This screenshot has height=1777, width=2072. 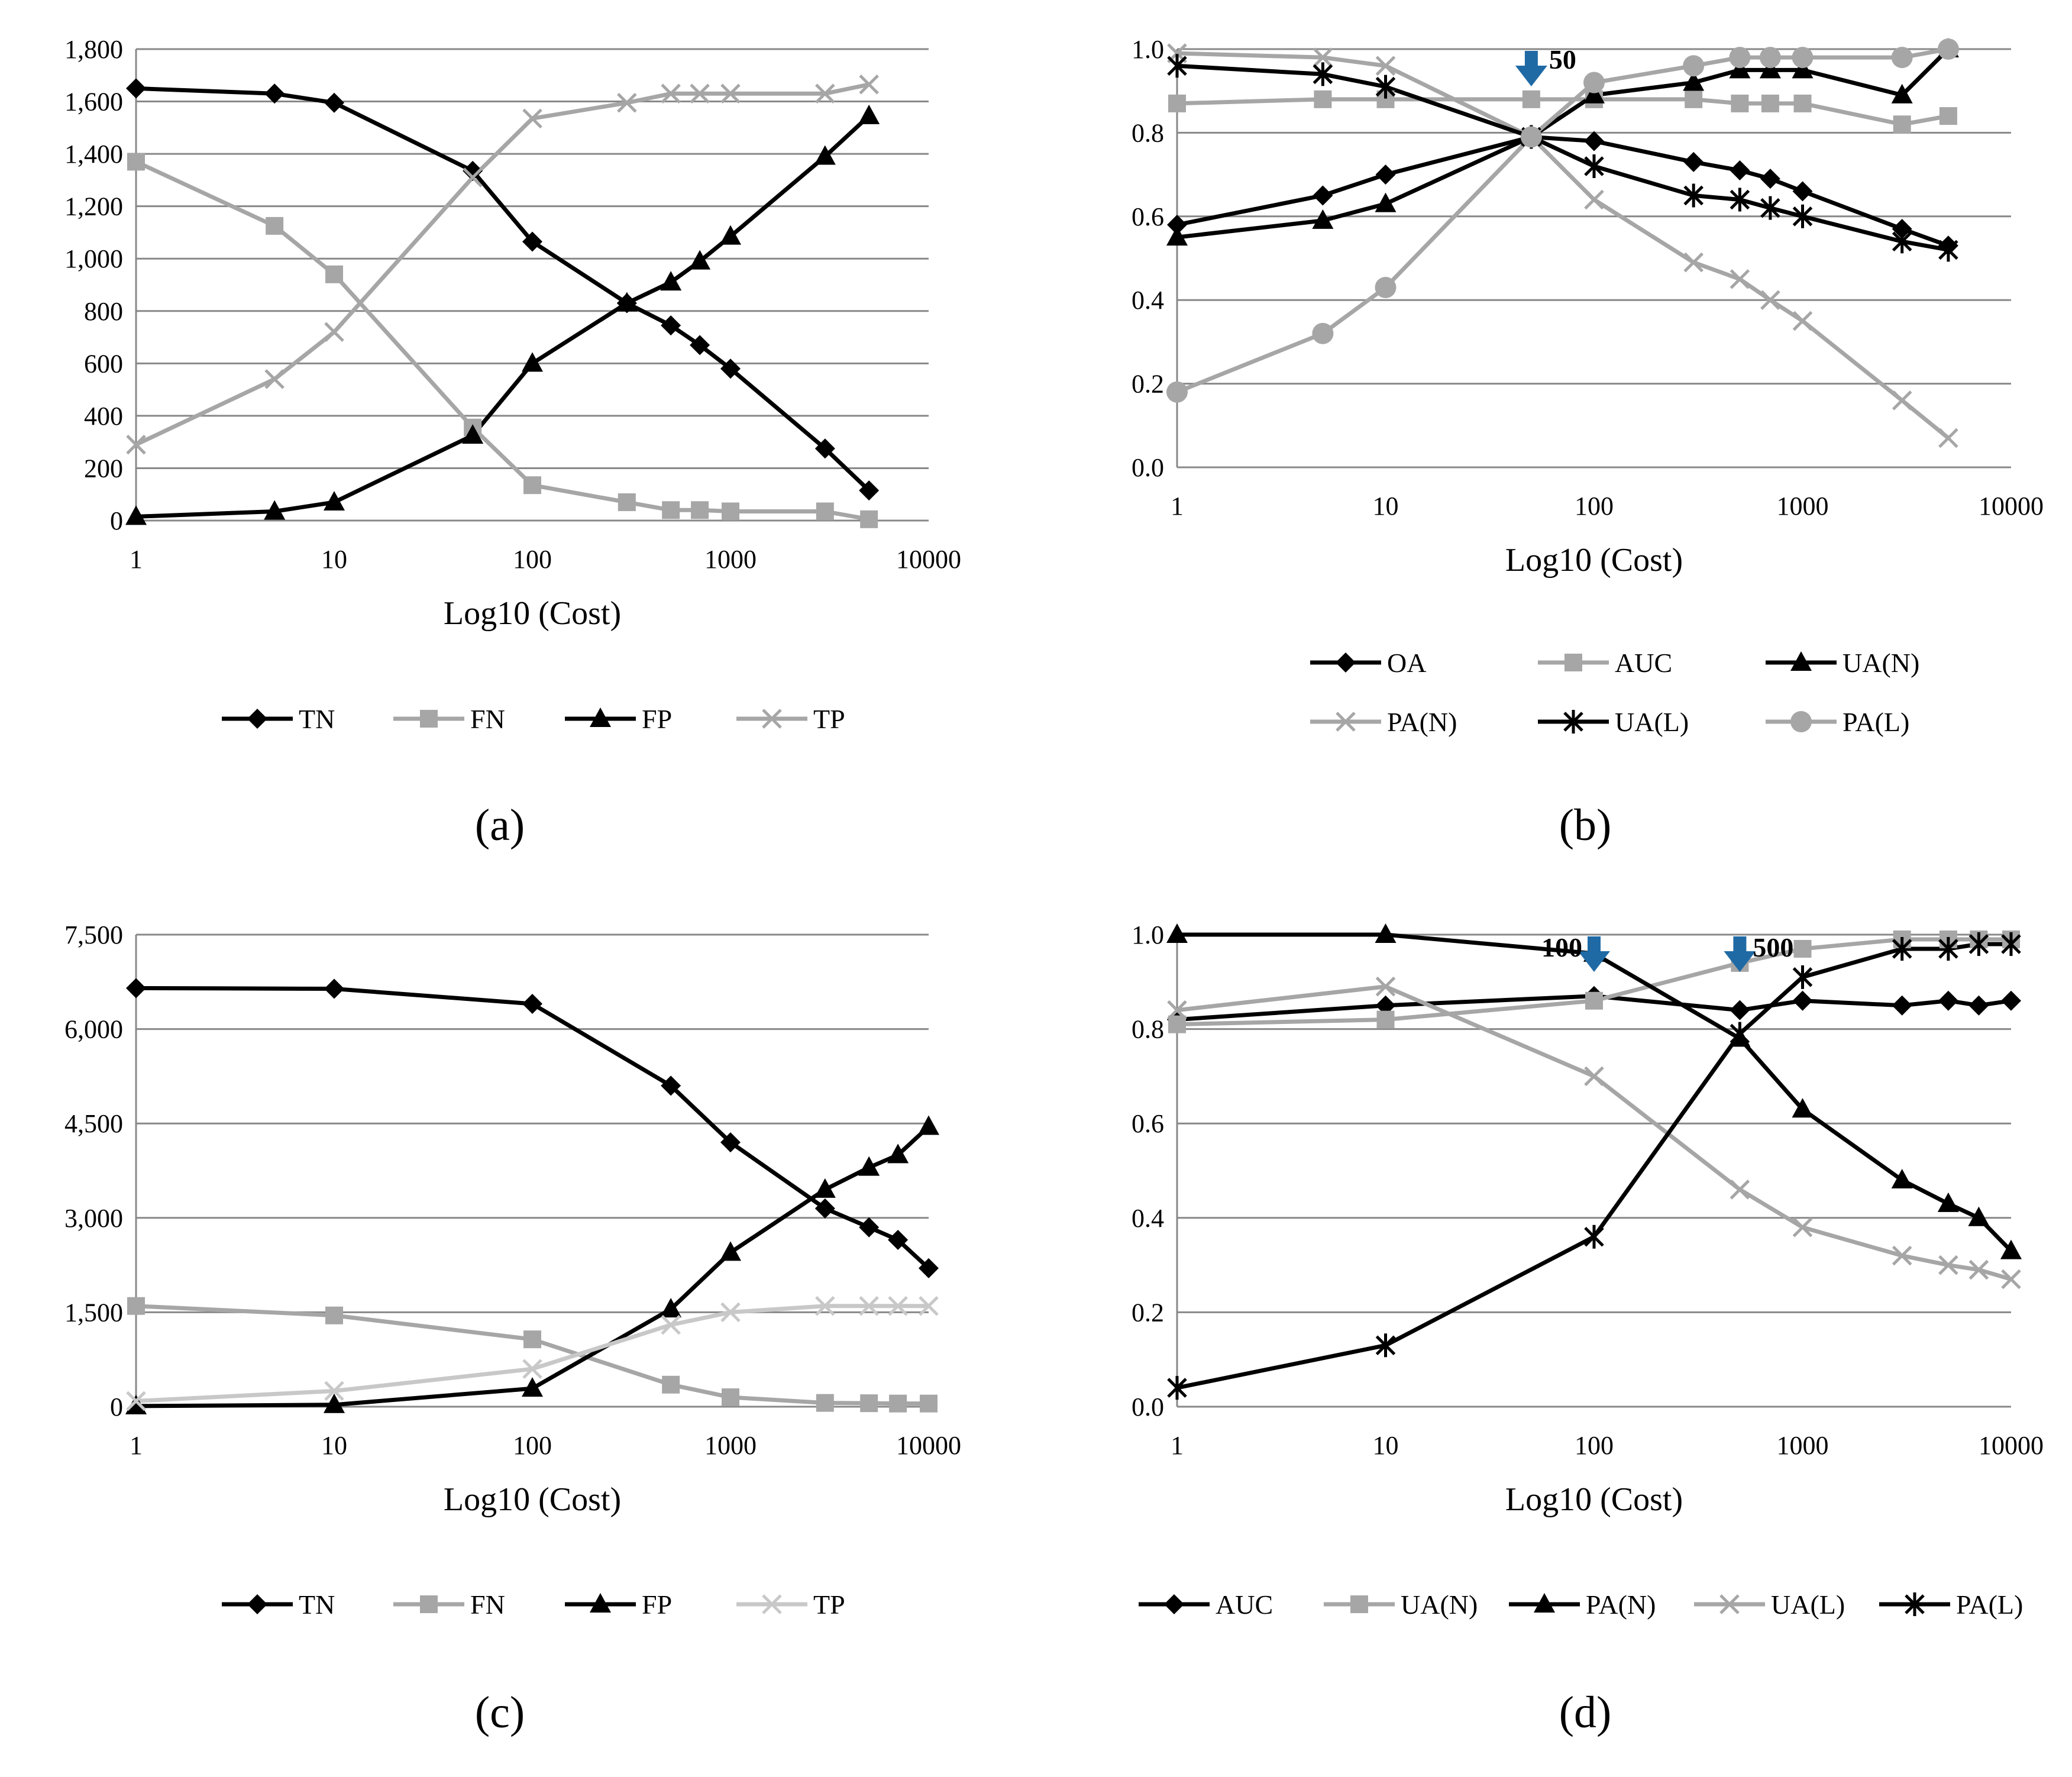 What do you see at coordinates (317, 1604) in the screenshot?
I see `legend-label: TN` at bounding box center [317, 1604].